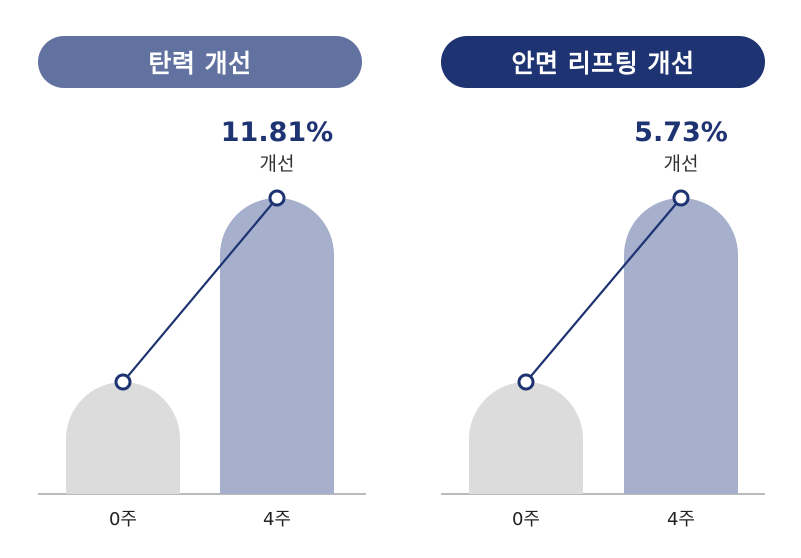 The image size is (801, 558). I want to click on lifting-title-pill: 안면 리프팅 개선, so click(603, 62).